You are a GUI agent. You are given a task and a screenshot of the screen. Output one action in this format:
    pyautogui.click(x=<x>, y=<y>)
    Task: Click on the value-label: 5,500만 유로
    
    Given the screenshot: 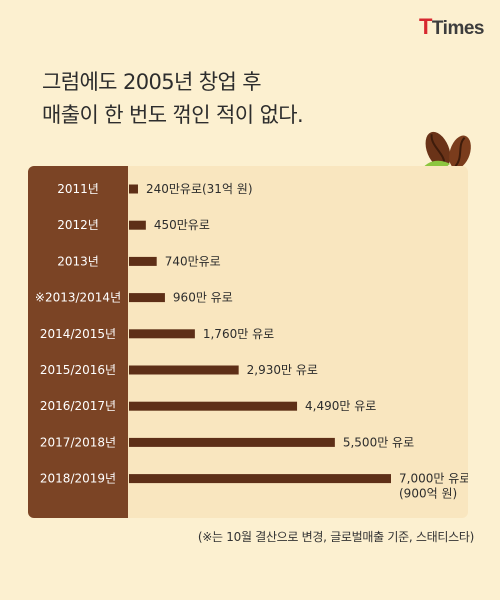 What is the action you would take?
    pyautogui.click(x=378, y=442)
    